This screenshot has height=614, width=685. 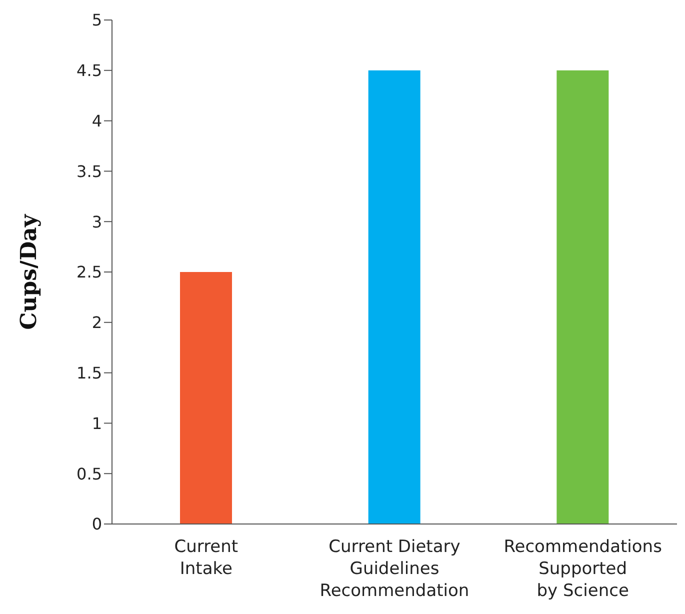 What do you see at coordinates (97, 20) in the screenshot?
I see `y-tick-label: 5` at bounding box center [97, 20].